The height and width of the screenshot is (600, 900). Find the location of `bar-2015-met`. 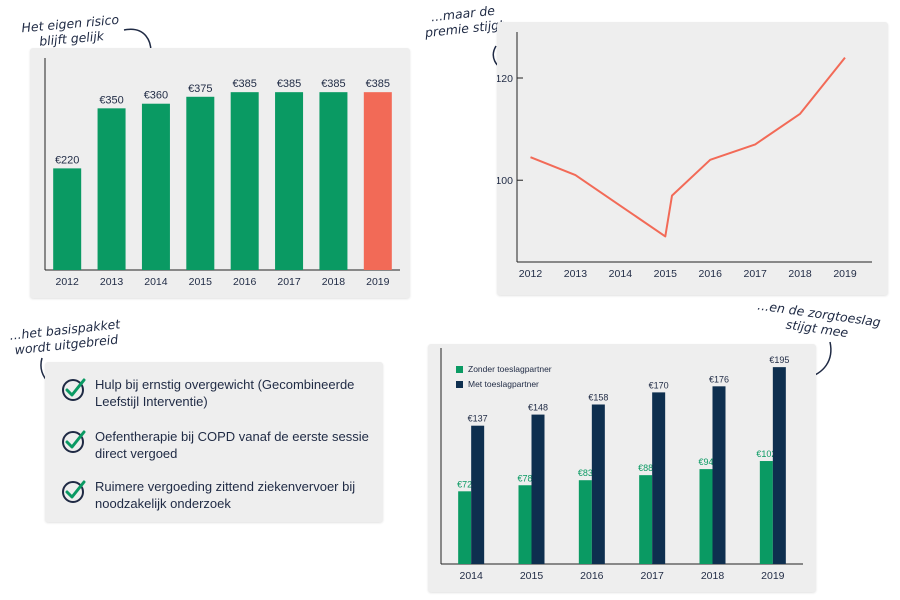

bar-2015-met is located at coordinates (538, 489).